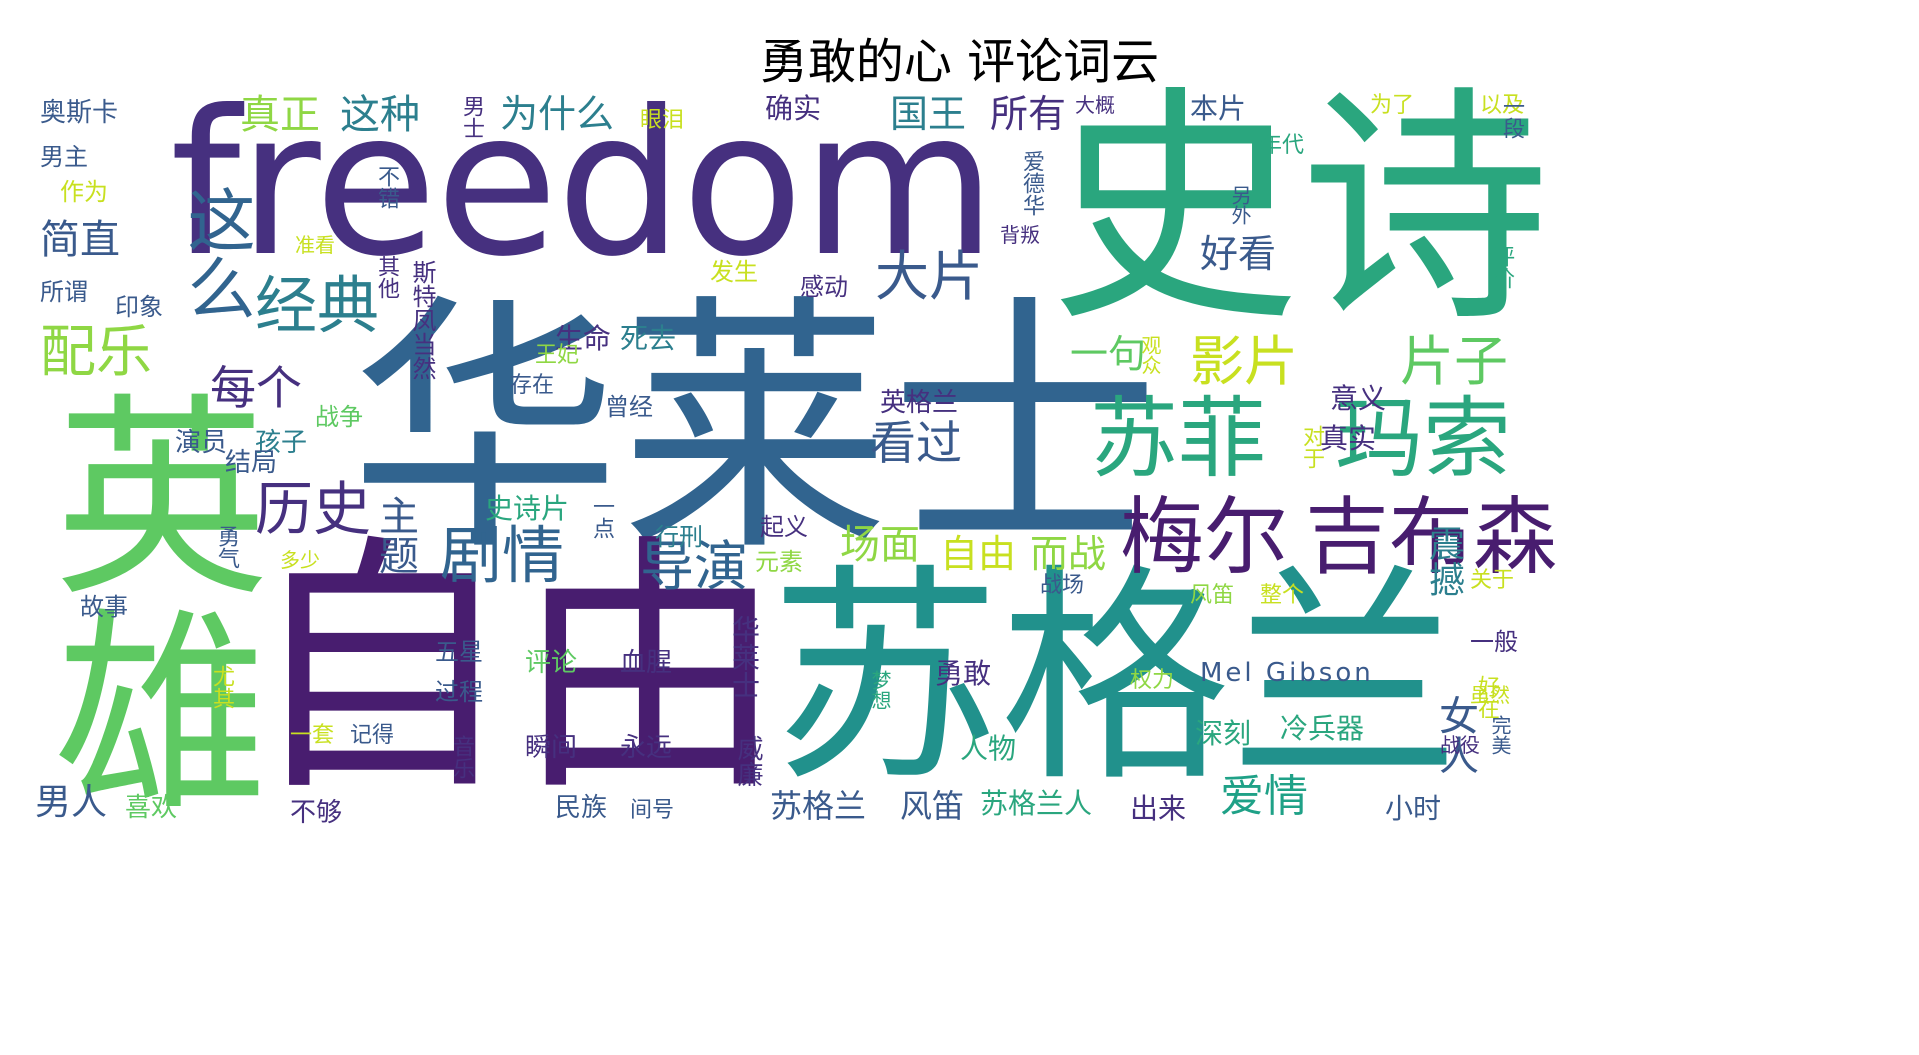 Image resolution: width=1919 pixels, height=1055 pixels. I want to click on cloud-word: 苏菲, so click(1178, 438).